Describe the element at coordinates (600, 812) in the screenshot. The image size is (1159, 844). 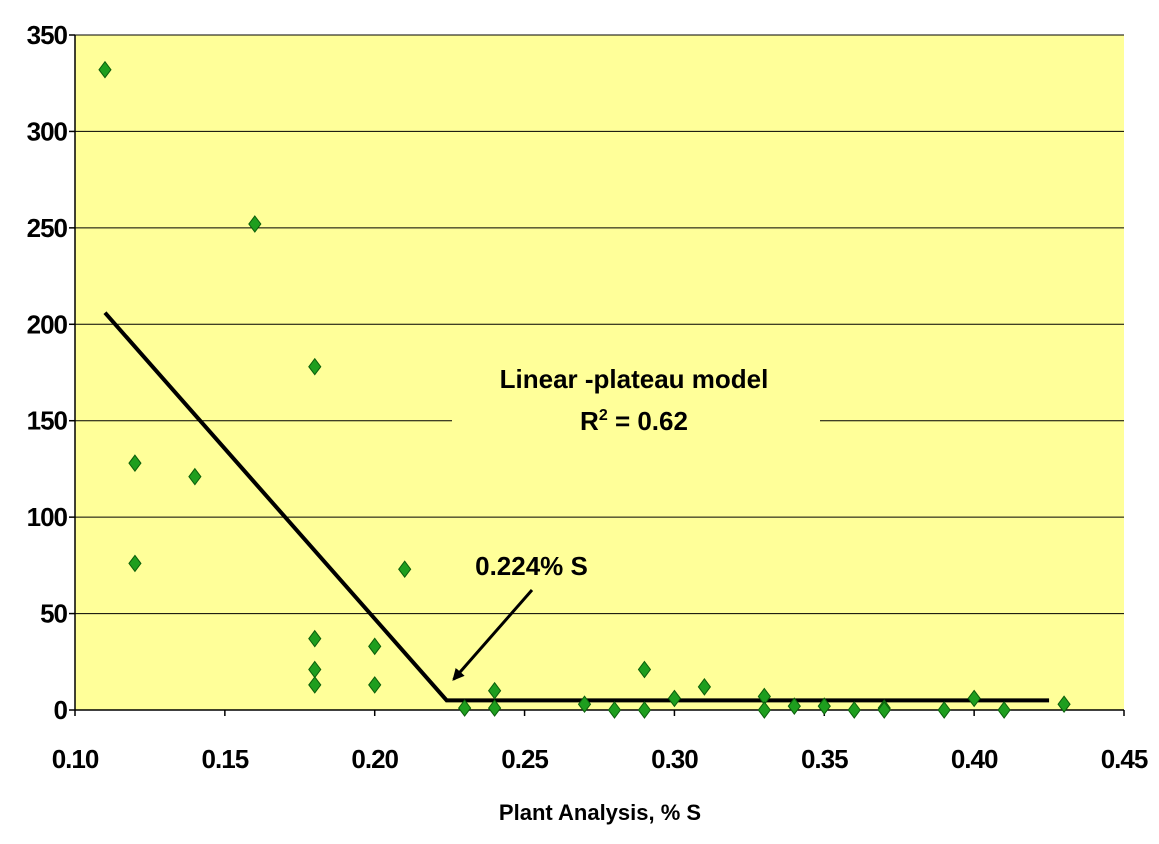
I see `x-axis-title: Plant Analysis, % S` at that location.